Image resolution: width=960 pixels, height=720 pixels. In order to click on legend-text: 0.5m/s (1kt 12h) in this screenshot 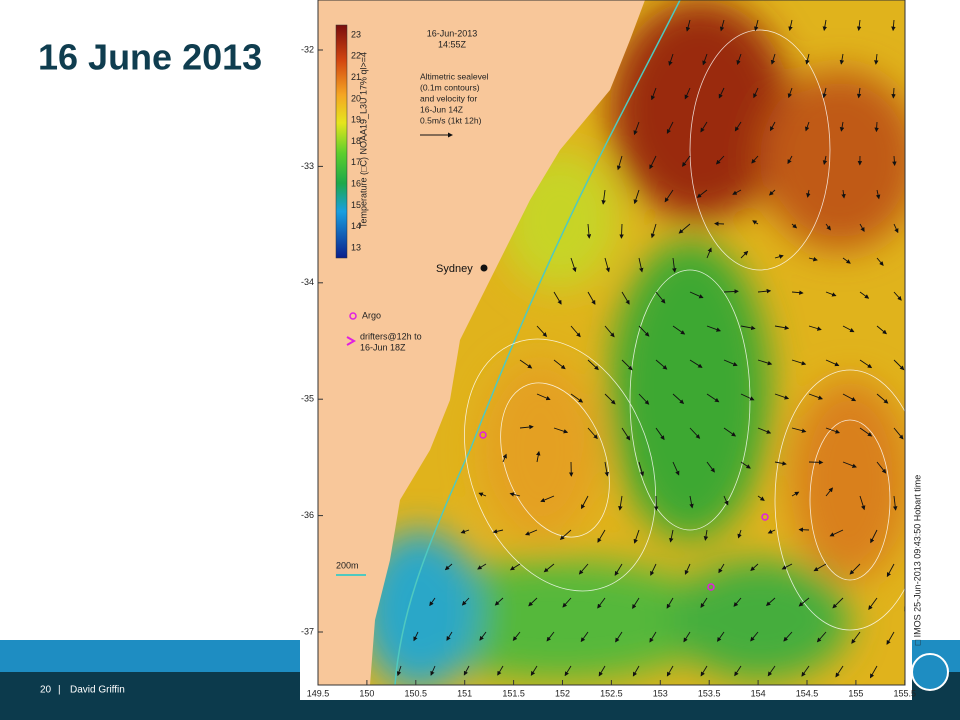, I will do `click(451, 120)`.